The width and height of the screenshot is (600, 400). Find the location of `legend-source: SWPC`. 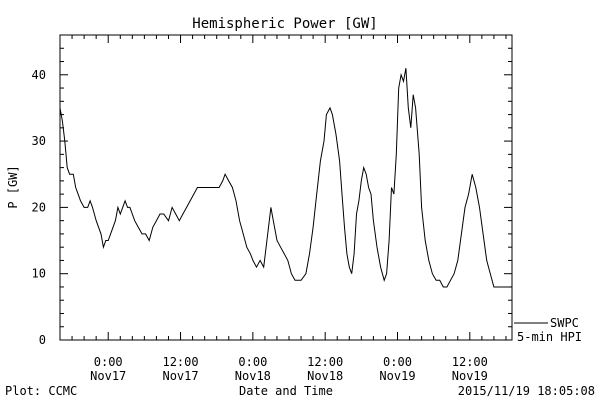

legend-source: SWPC is located at coordinates (564, 323).